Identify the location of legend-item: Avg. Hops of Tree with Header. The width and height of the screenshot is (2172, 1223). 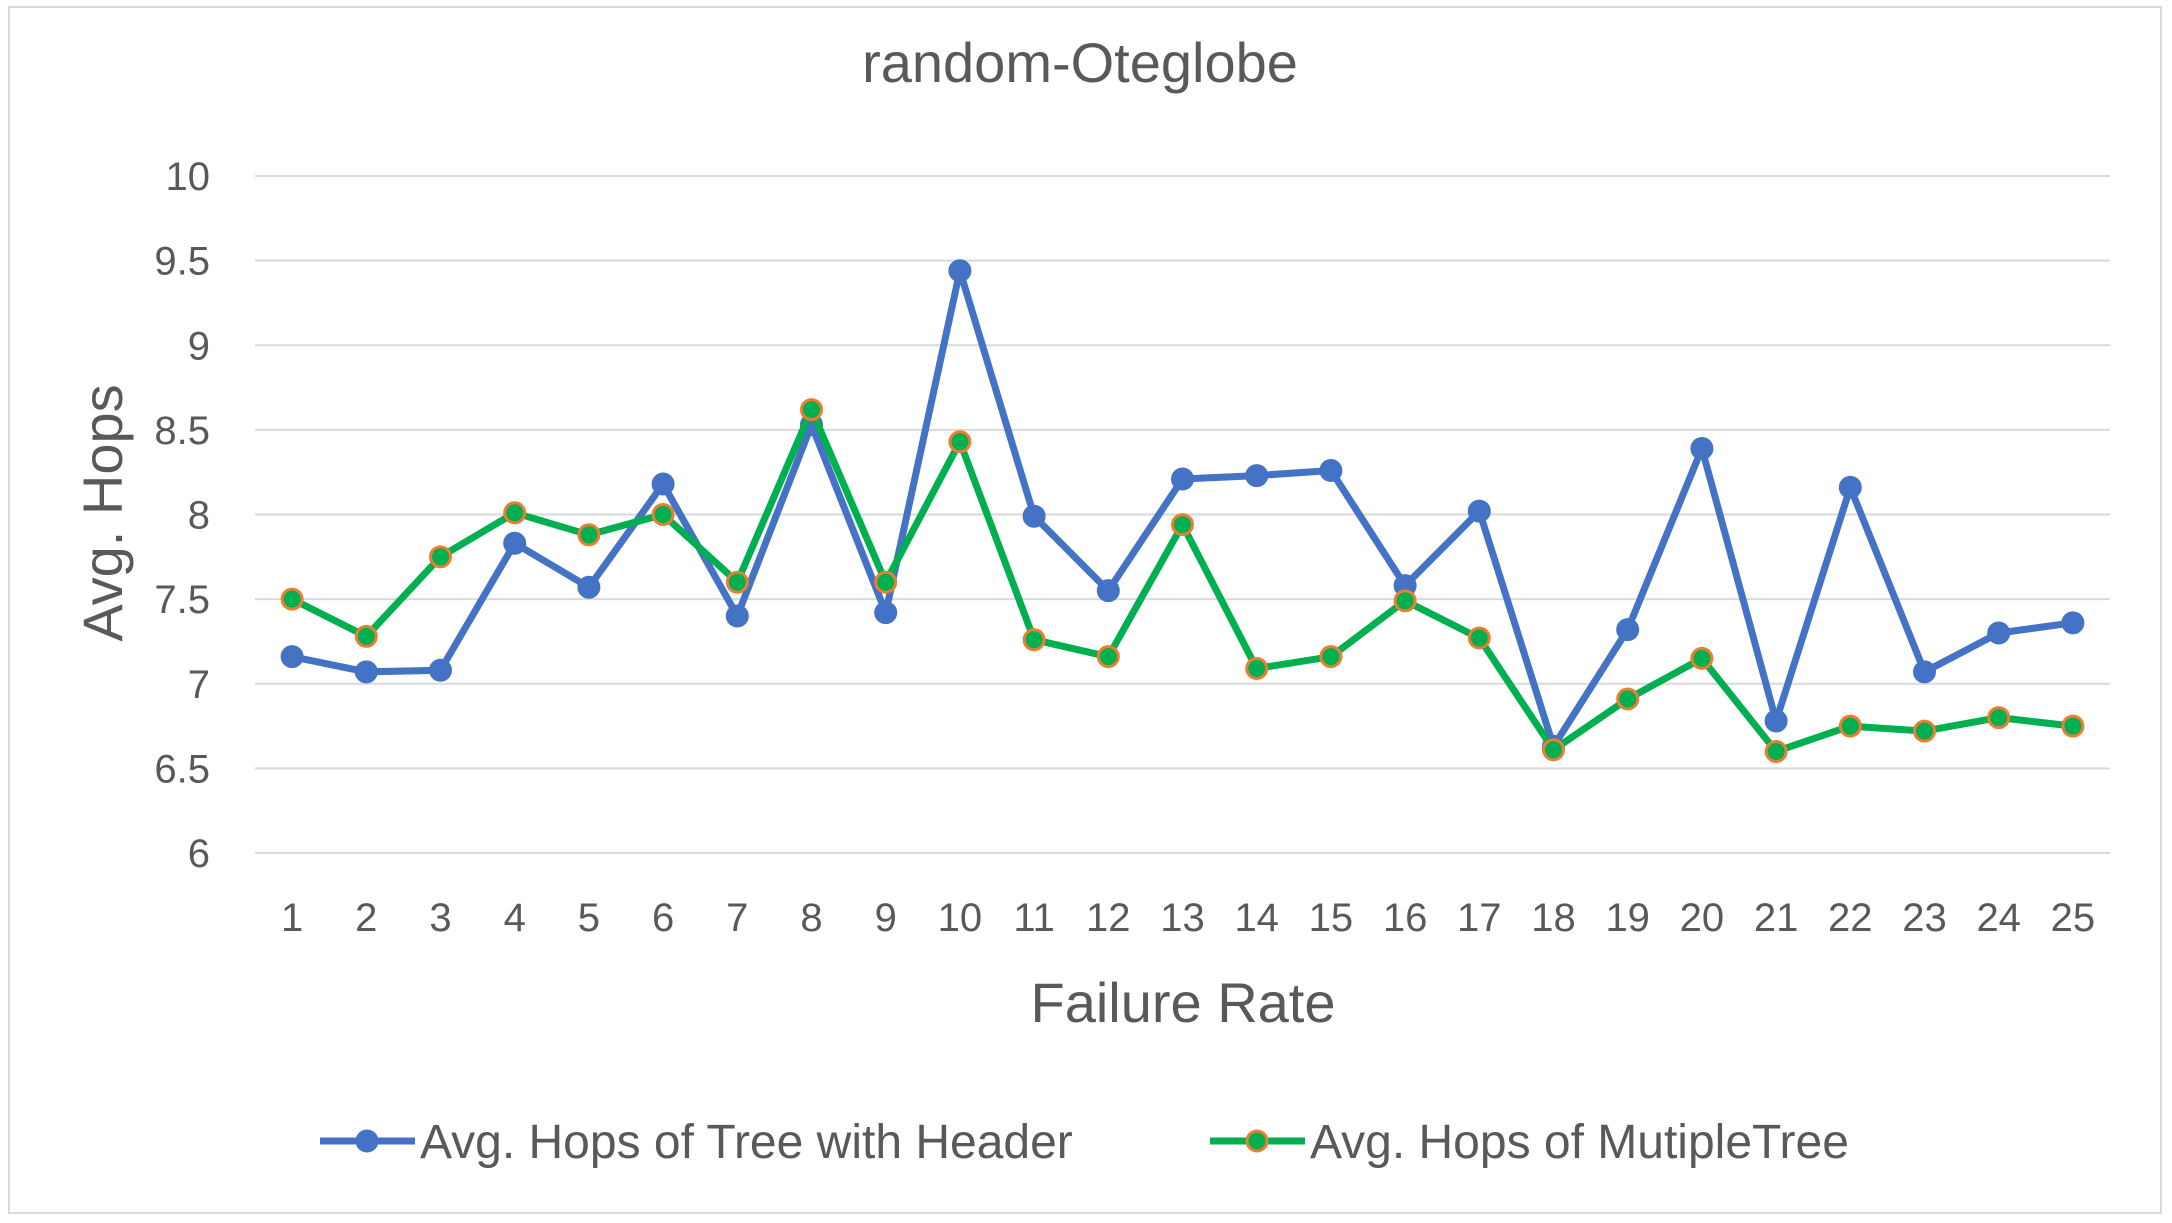
(696, 1142).